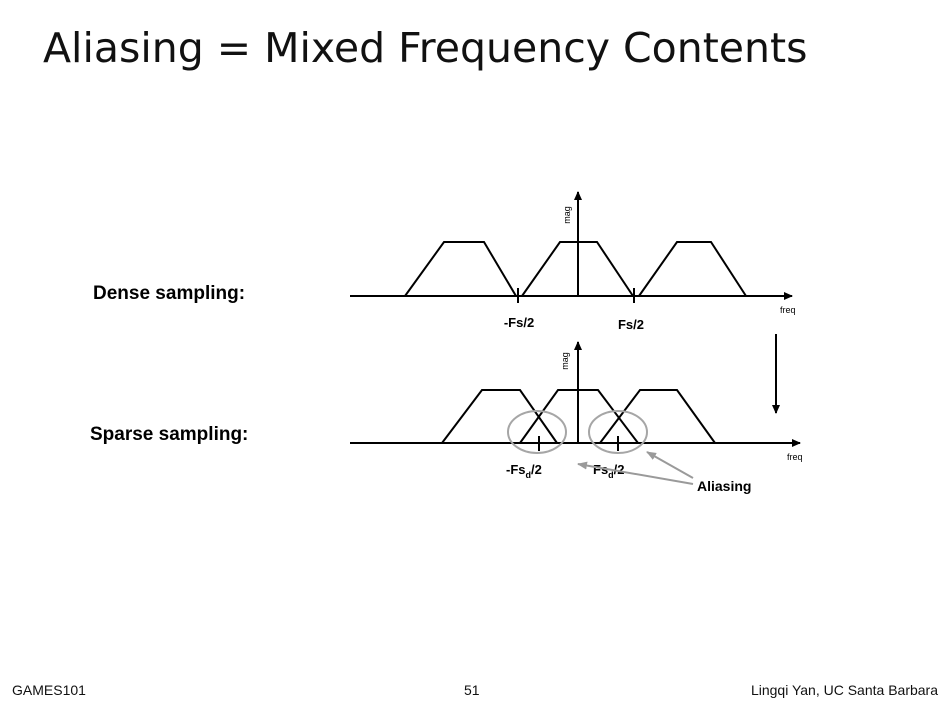 The image size is (952, 705). I want to click on sparse-tick-pos-main: Fs, so click(600, 469).